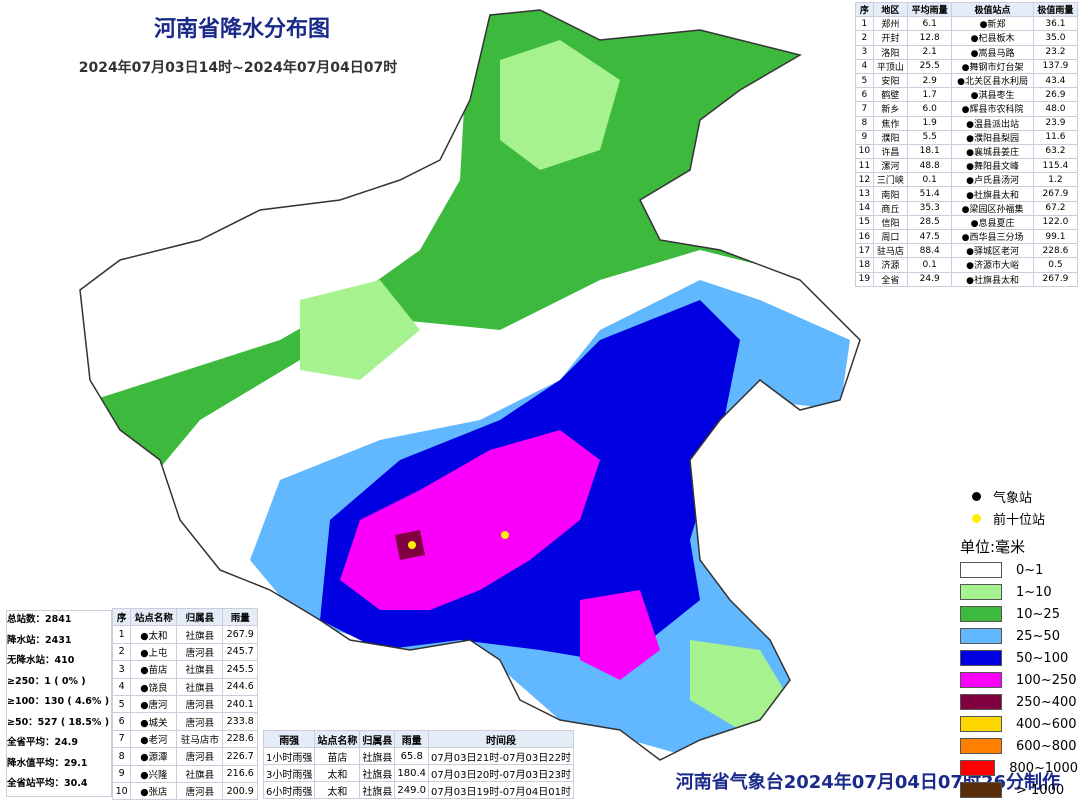 This screenshot has width=1080, height=804. Describe the element at coordinates (121, 721) in the screenshot. I see `cell: 6` at that location.